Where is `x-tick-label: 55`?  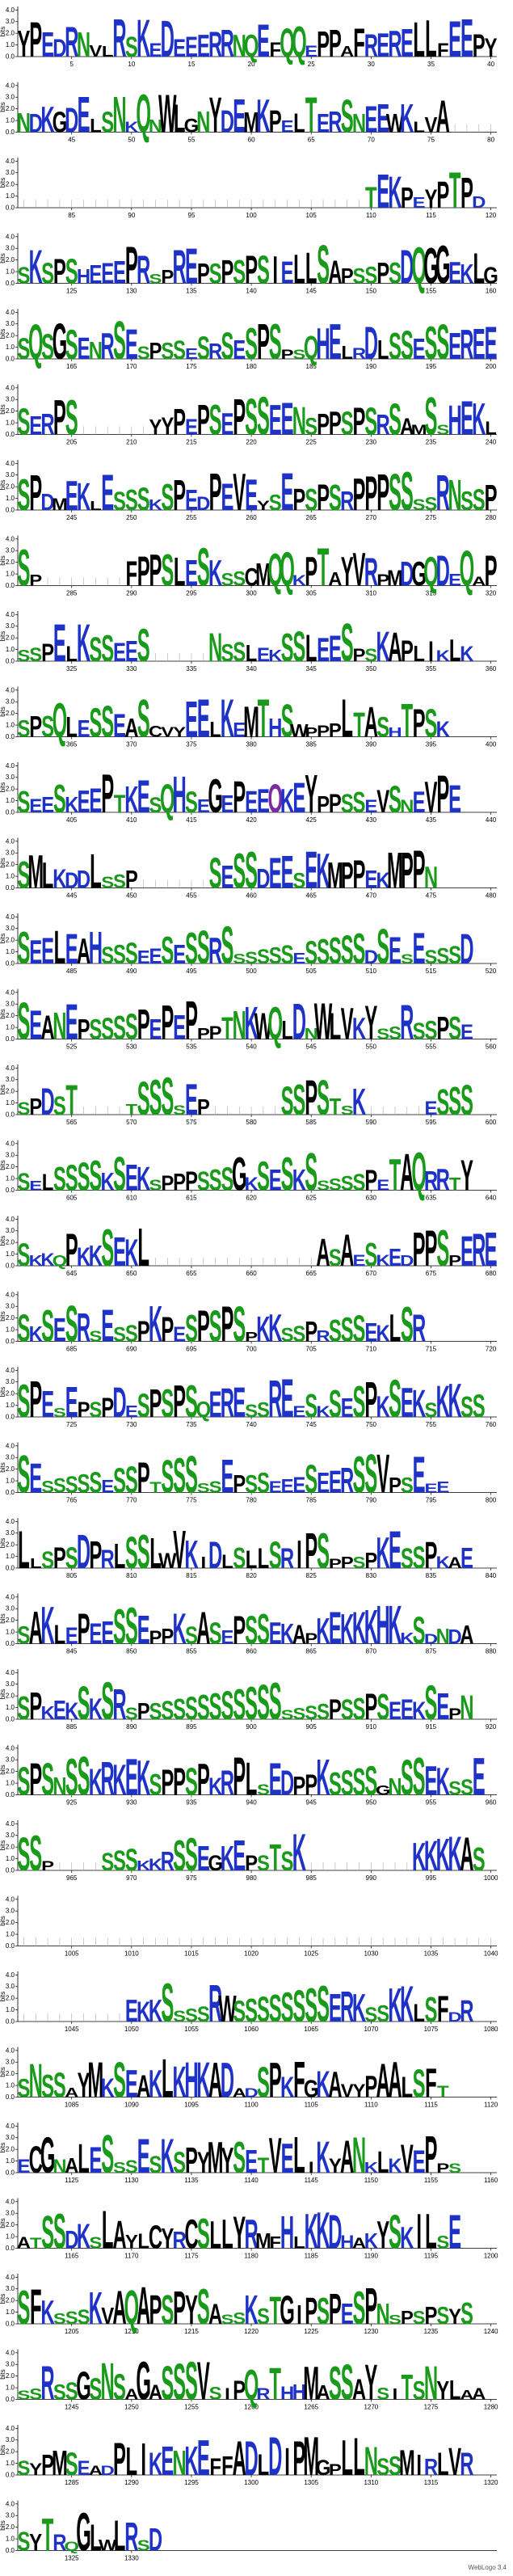 x-tick-label: 55 is located at coordinates (192, 140).